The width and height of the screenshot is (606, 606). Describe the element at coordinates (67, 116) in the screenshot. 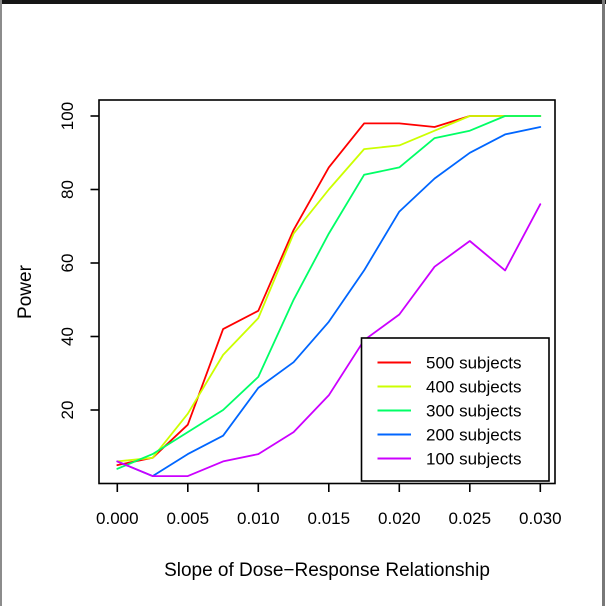

I see `y-tick-label: 100` at that location.